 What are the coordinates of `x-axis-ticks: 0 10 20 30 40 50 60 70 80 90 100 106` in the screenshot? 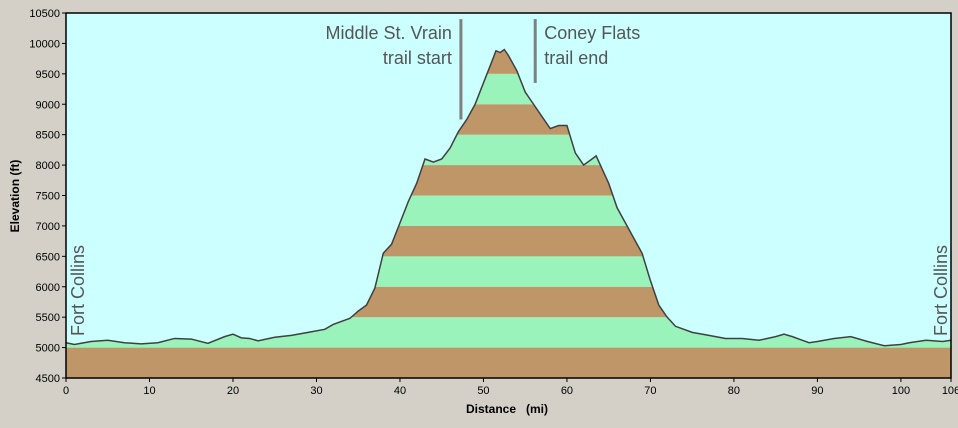 It's located at (510, 387).